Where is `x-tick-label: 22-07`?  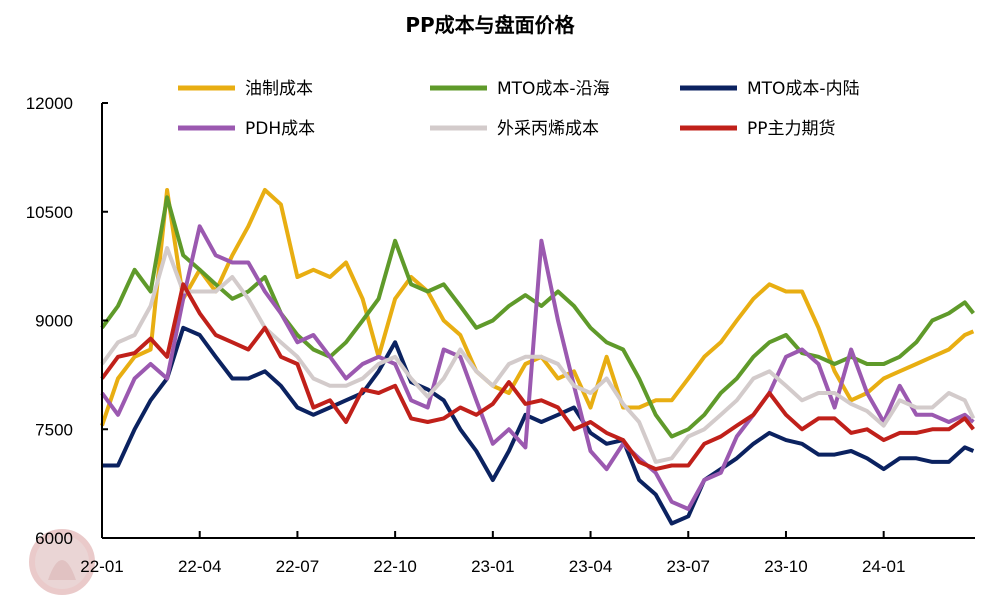
x-tick-label: 22-07 is located at coordinates (297, 566).